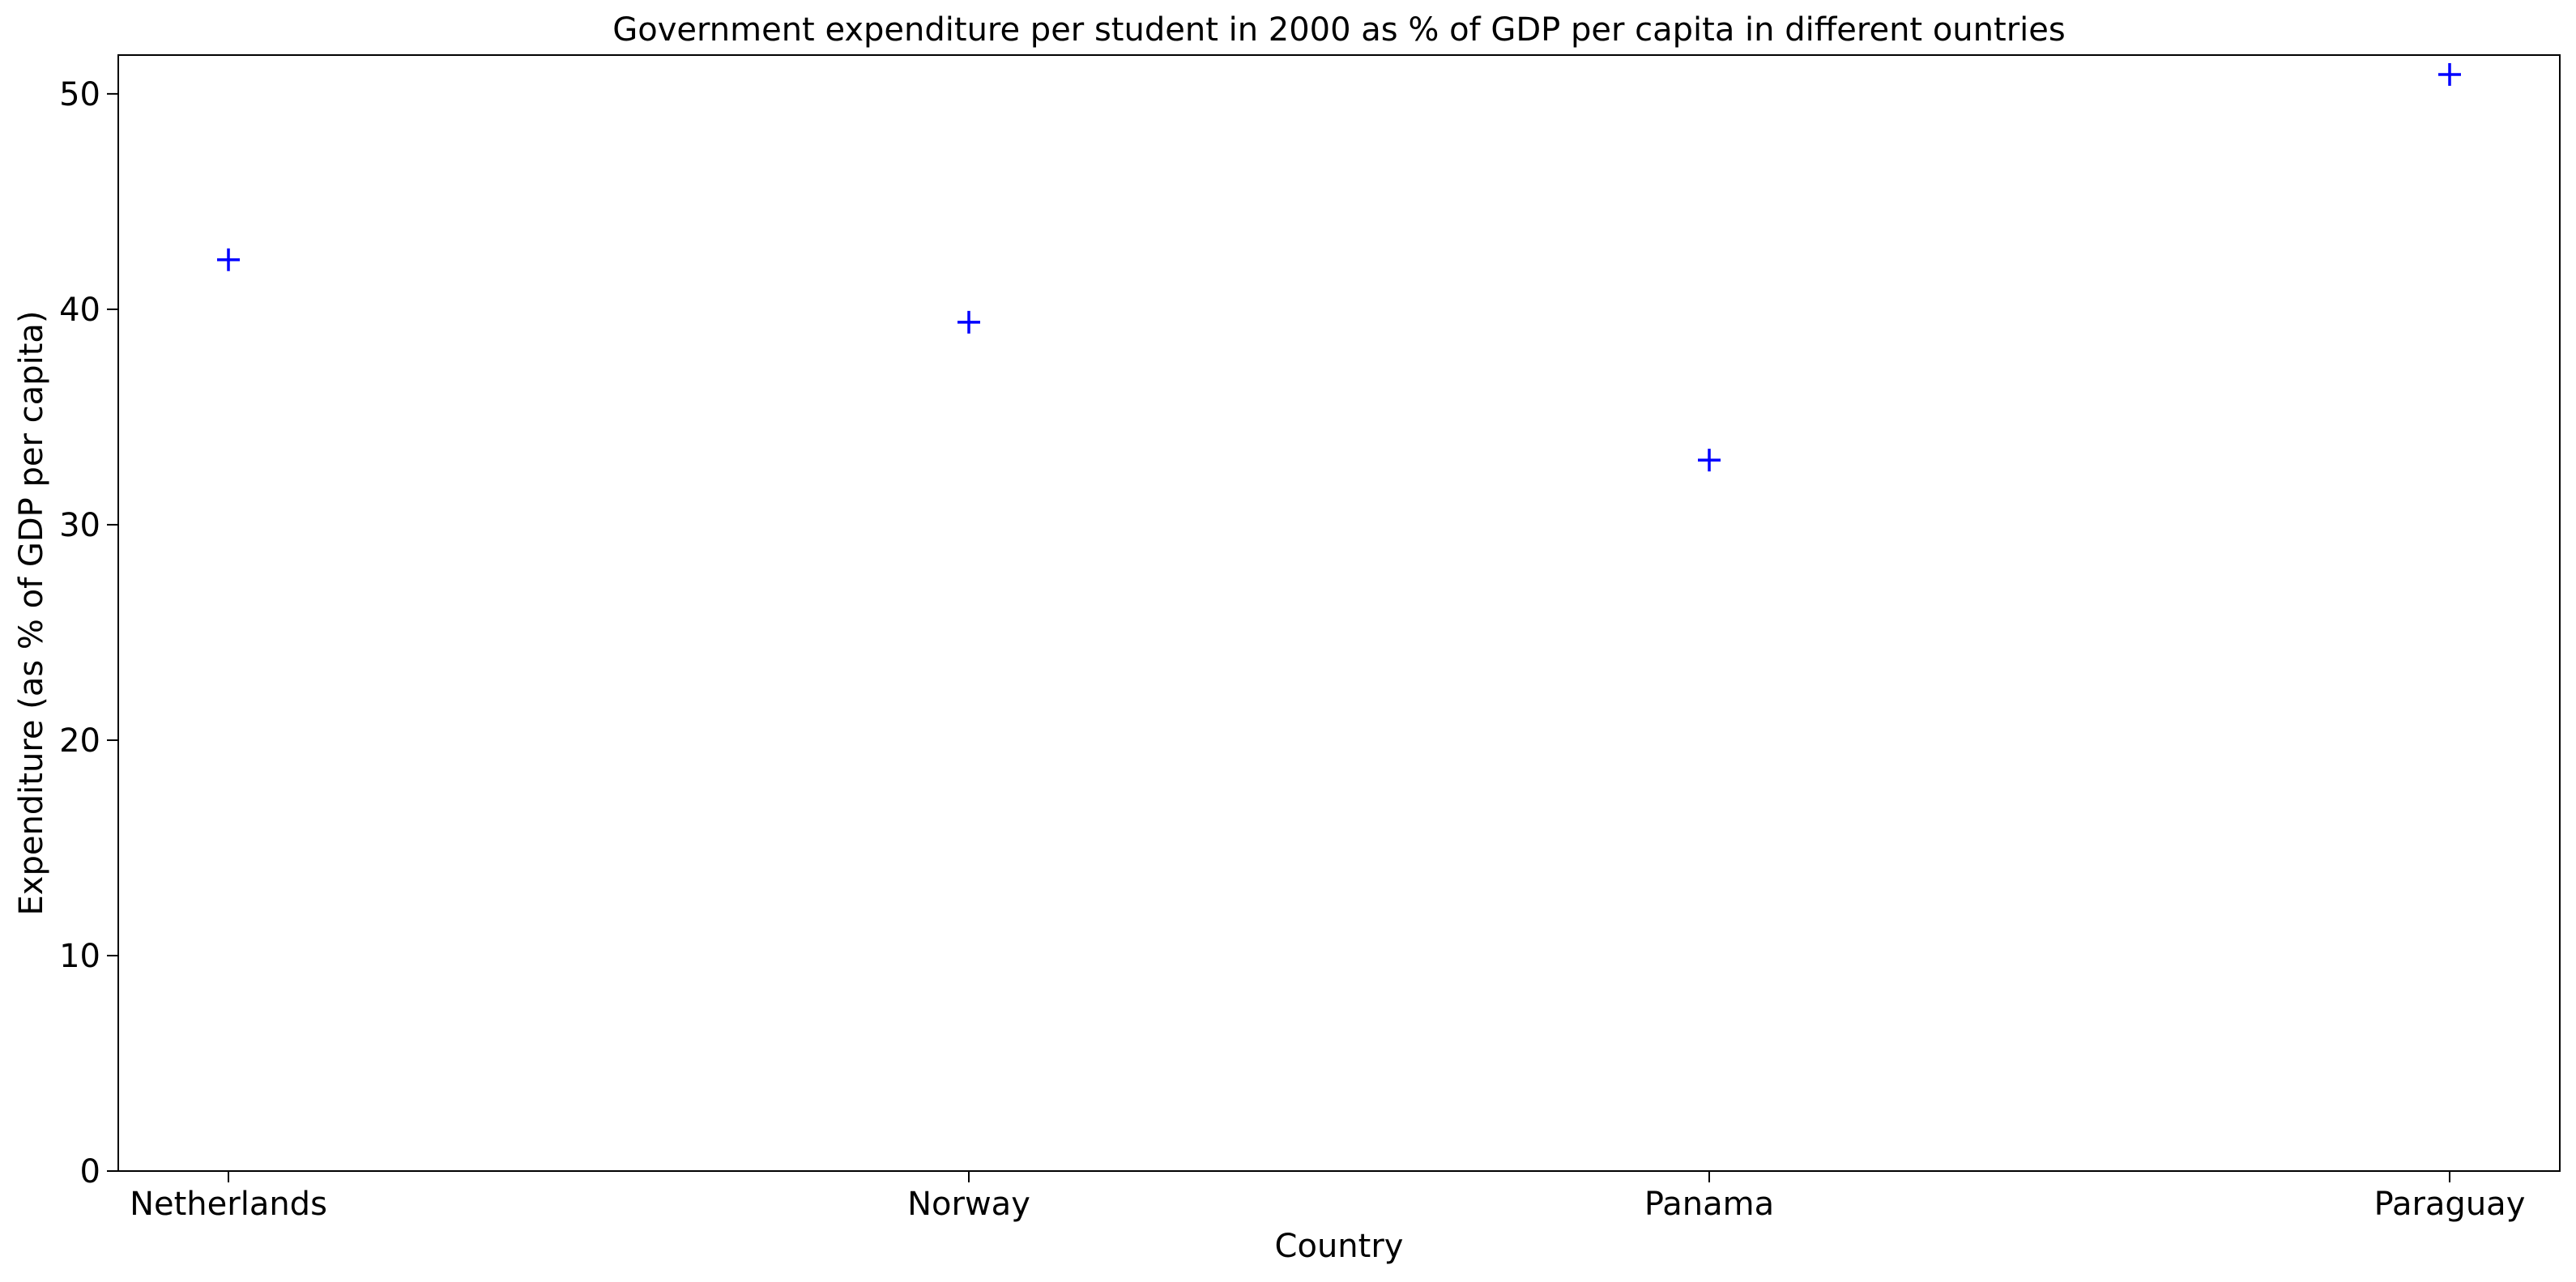 The height and width of the screenshot is (1282, 2576). I want to click on data-point-paraguay, so click(2449, 74).